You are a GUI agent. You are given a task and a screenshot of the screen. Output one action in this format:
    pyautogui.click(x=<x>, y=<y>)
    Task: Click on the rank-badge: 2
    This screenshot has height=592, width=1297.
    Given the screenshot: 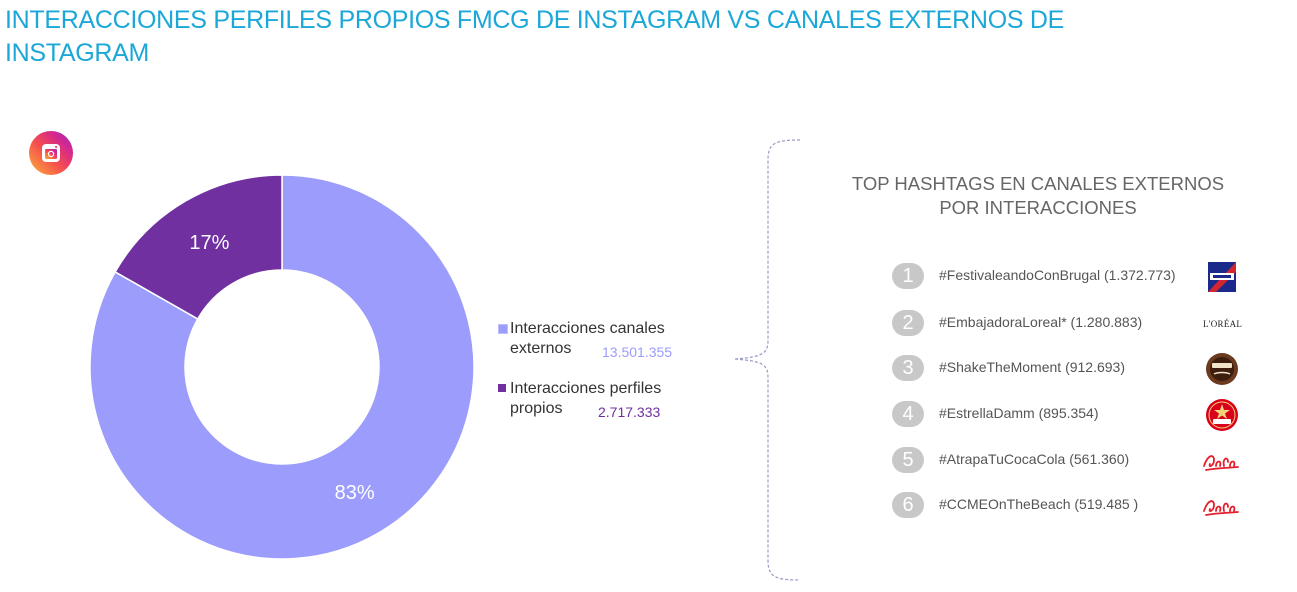 What is the action you would take?
    pyautogui.click(x=908, y=323)
    